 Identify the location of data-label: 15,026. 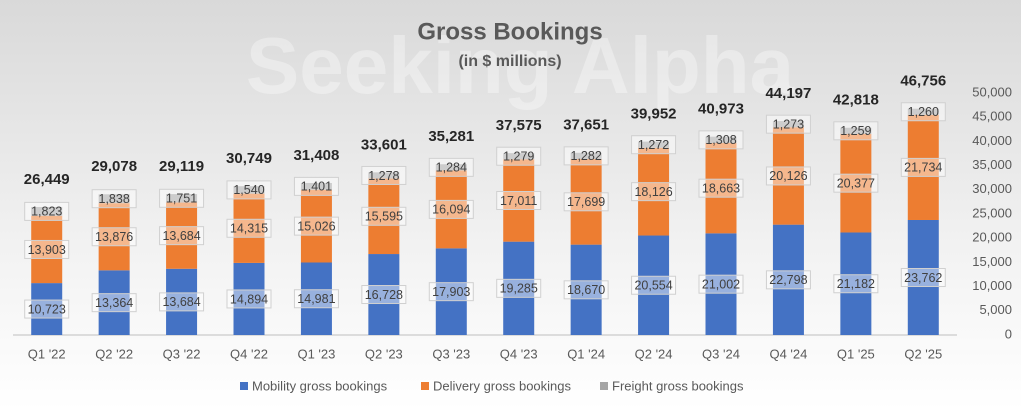
(316, 226).